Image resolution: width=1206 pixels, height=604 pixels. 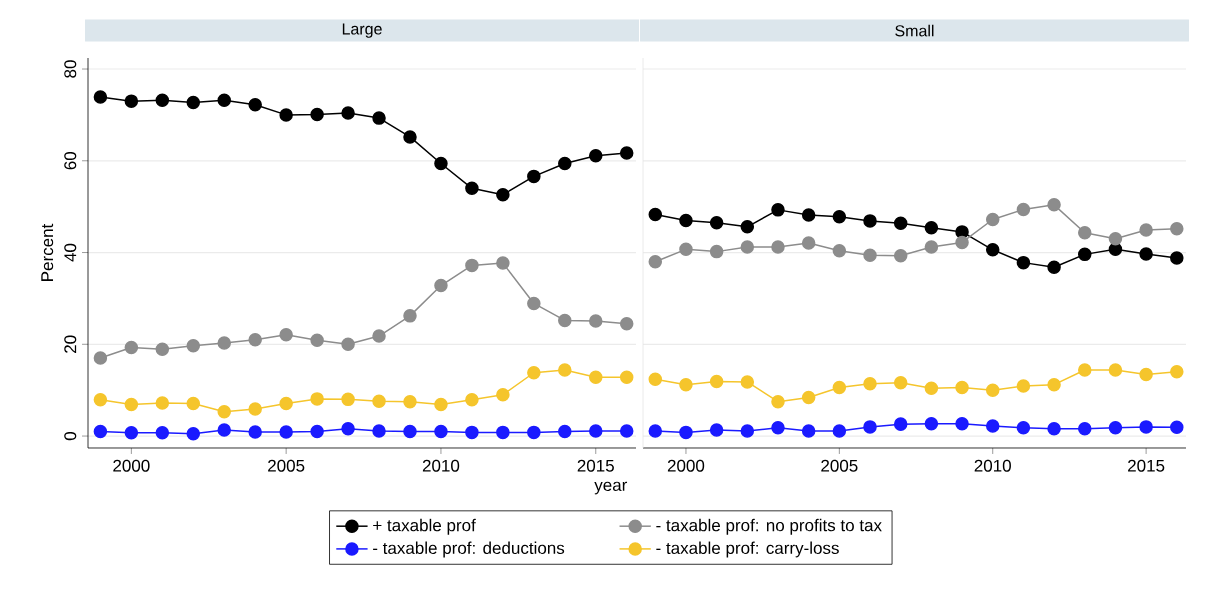 I want to click on x-axis-title: year, so click(x=611, y=488).